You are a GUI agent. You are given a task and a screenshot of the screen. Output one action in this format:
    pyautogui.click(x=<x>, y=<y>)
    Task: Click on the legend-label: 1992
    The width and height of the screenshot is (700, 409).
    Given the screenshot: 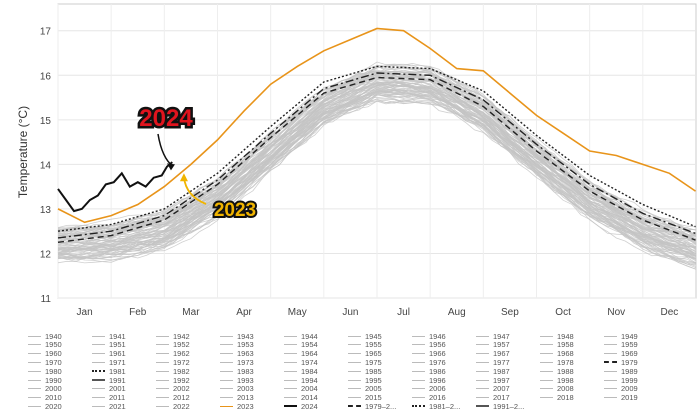 What is the action you would take?
    pyautogui.click(x=181, y=380)
    